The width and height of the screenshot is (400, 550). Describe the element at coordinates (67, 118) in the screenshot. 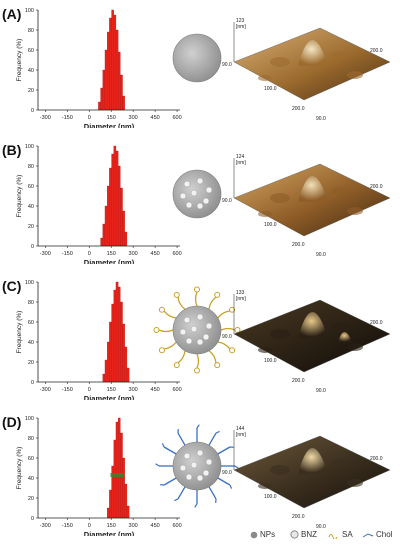

I see `x-tick-label: -150` at that location.